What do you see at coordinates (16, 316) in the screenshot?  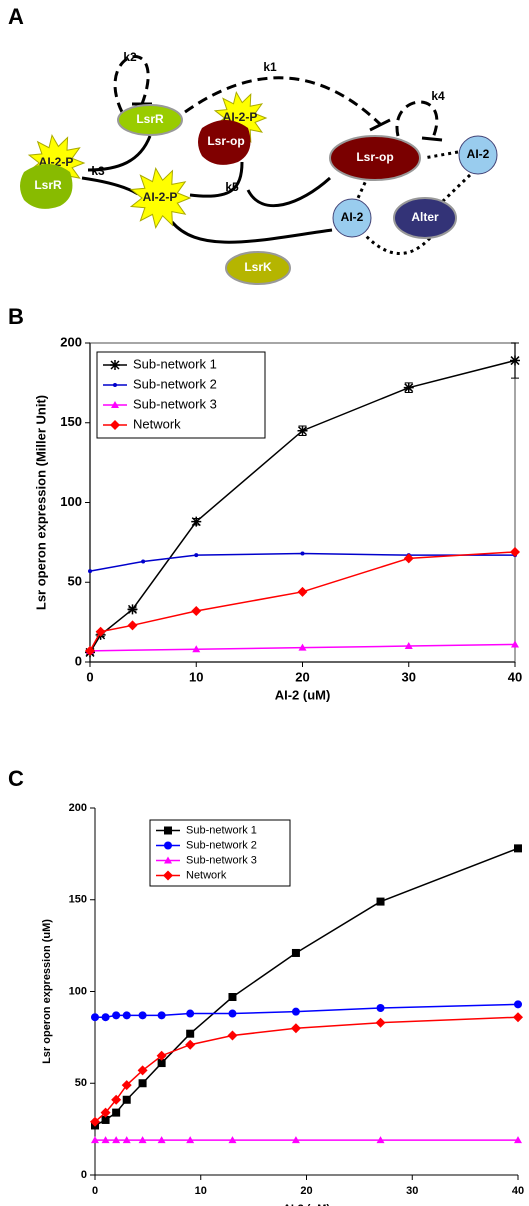 I see `panel-label: B` at bounding box center [16, 316].